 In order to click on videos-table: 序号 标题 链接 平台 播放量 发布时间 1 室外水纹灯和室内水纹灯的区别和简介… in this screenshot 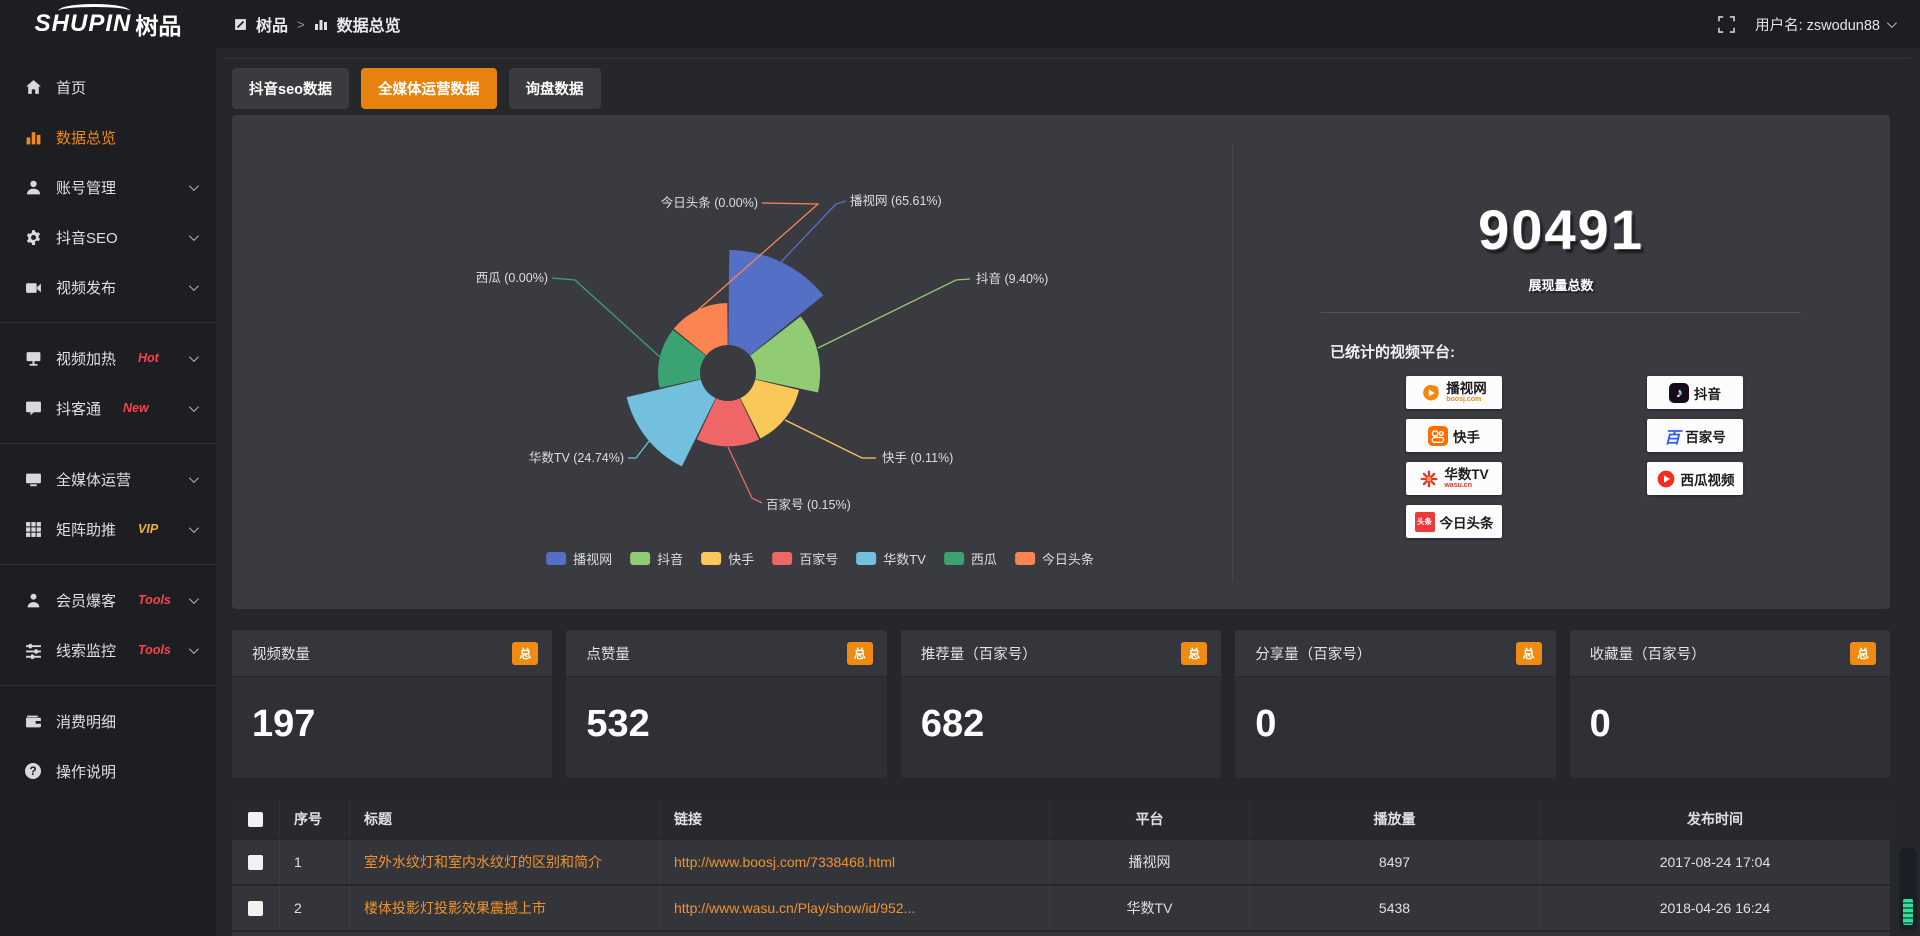, I will do `click(1061, 868)`.